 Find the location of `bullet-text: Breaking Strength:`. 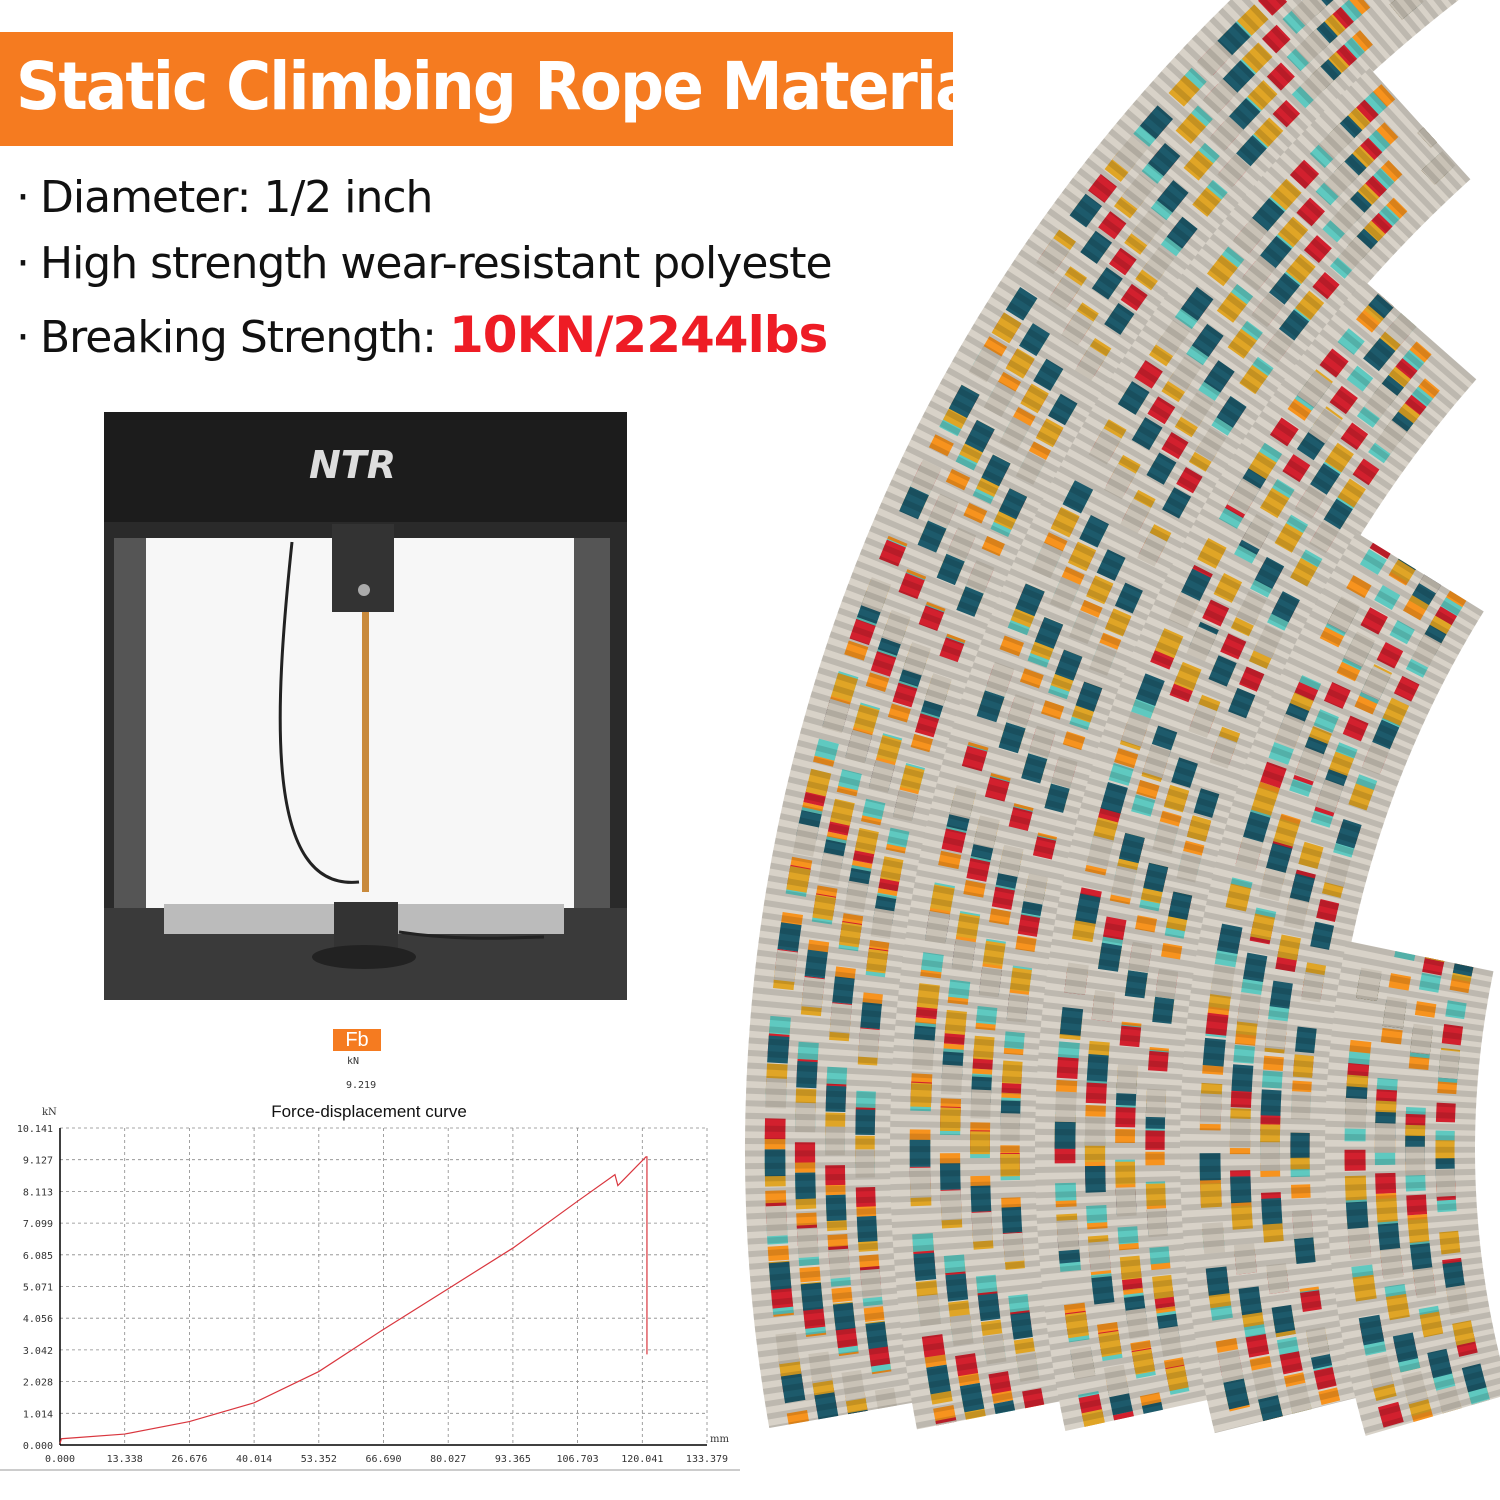

bullet-text: Breaking Strength: is located at coordinates (244, 337).